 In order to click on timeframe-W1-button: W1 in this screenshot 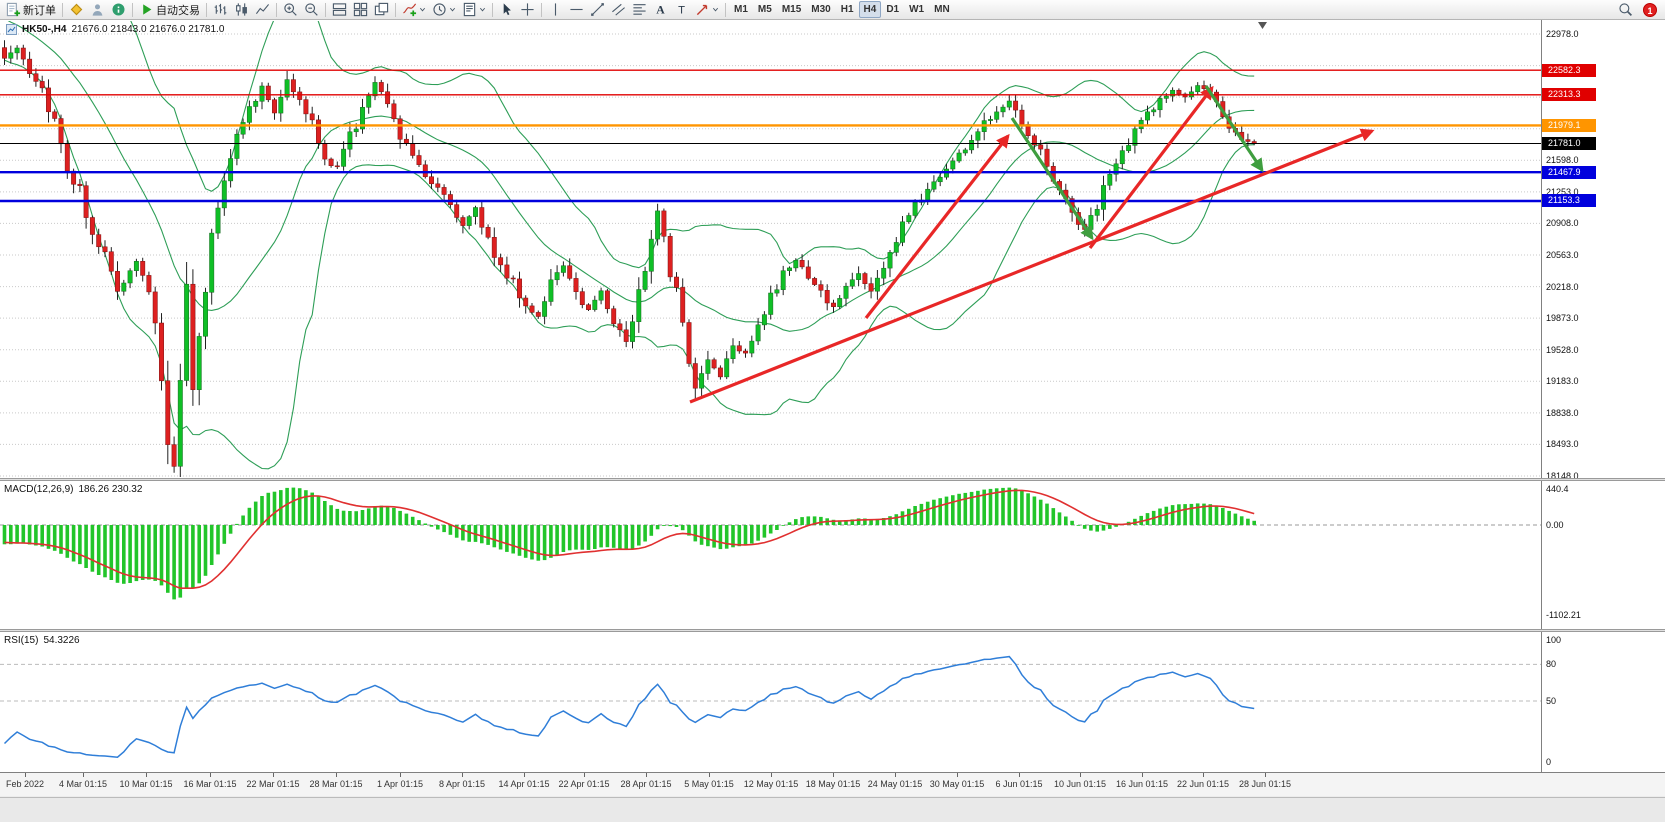, I will do `click(916, 9)`.